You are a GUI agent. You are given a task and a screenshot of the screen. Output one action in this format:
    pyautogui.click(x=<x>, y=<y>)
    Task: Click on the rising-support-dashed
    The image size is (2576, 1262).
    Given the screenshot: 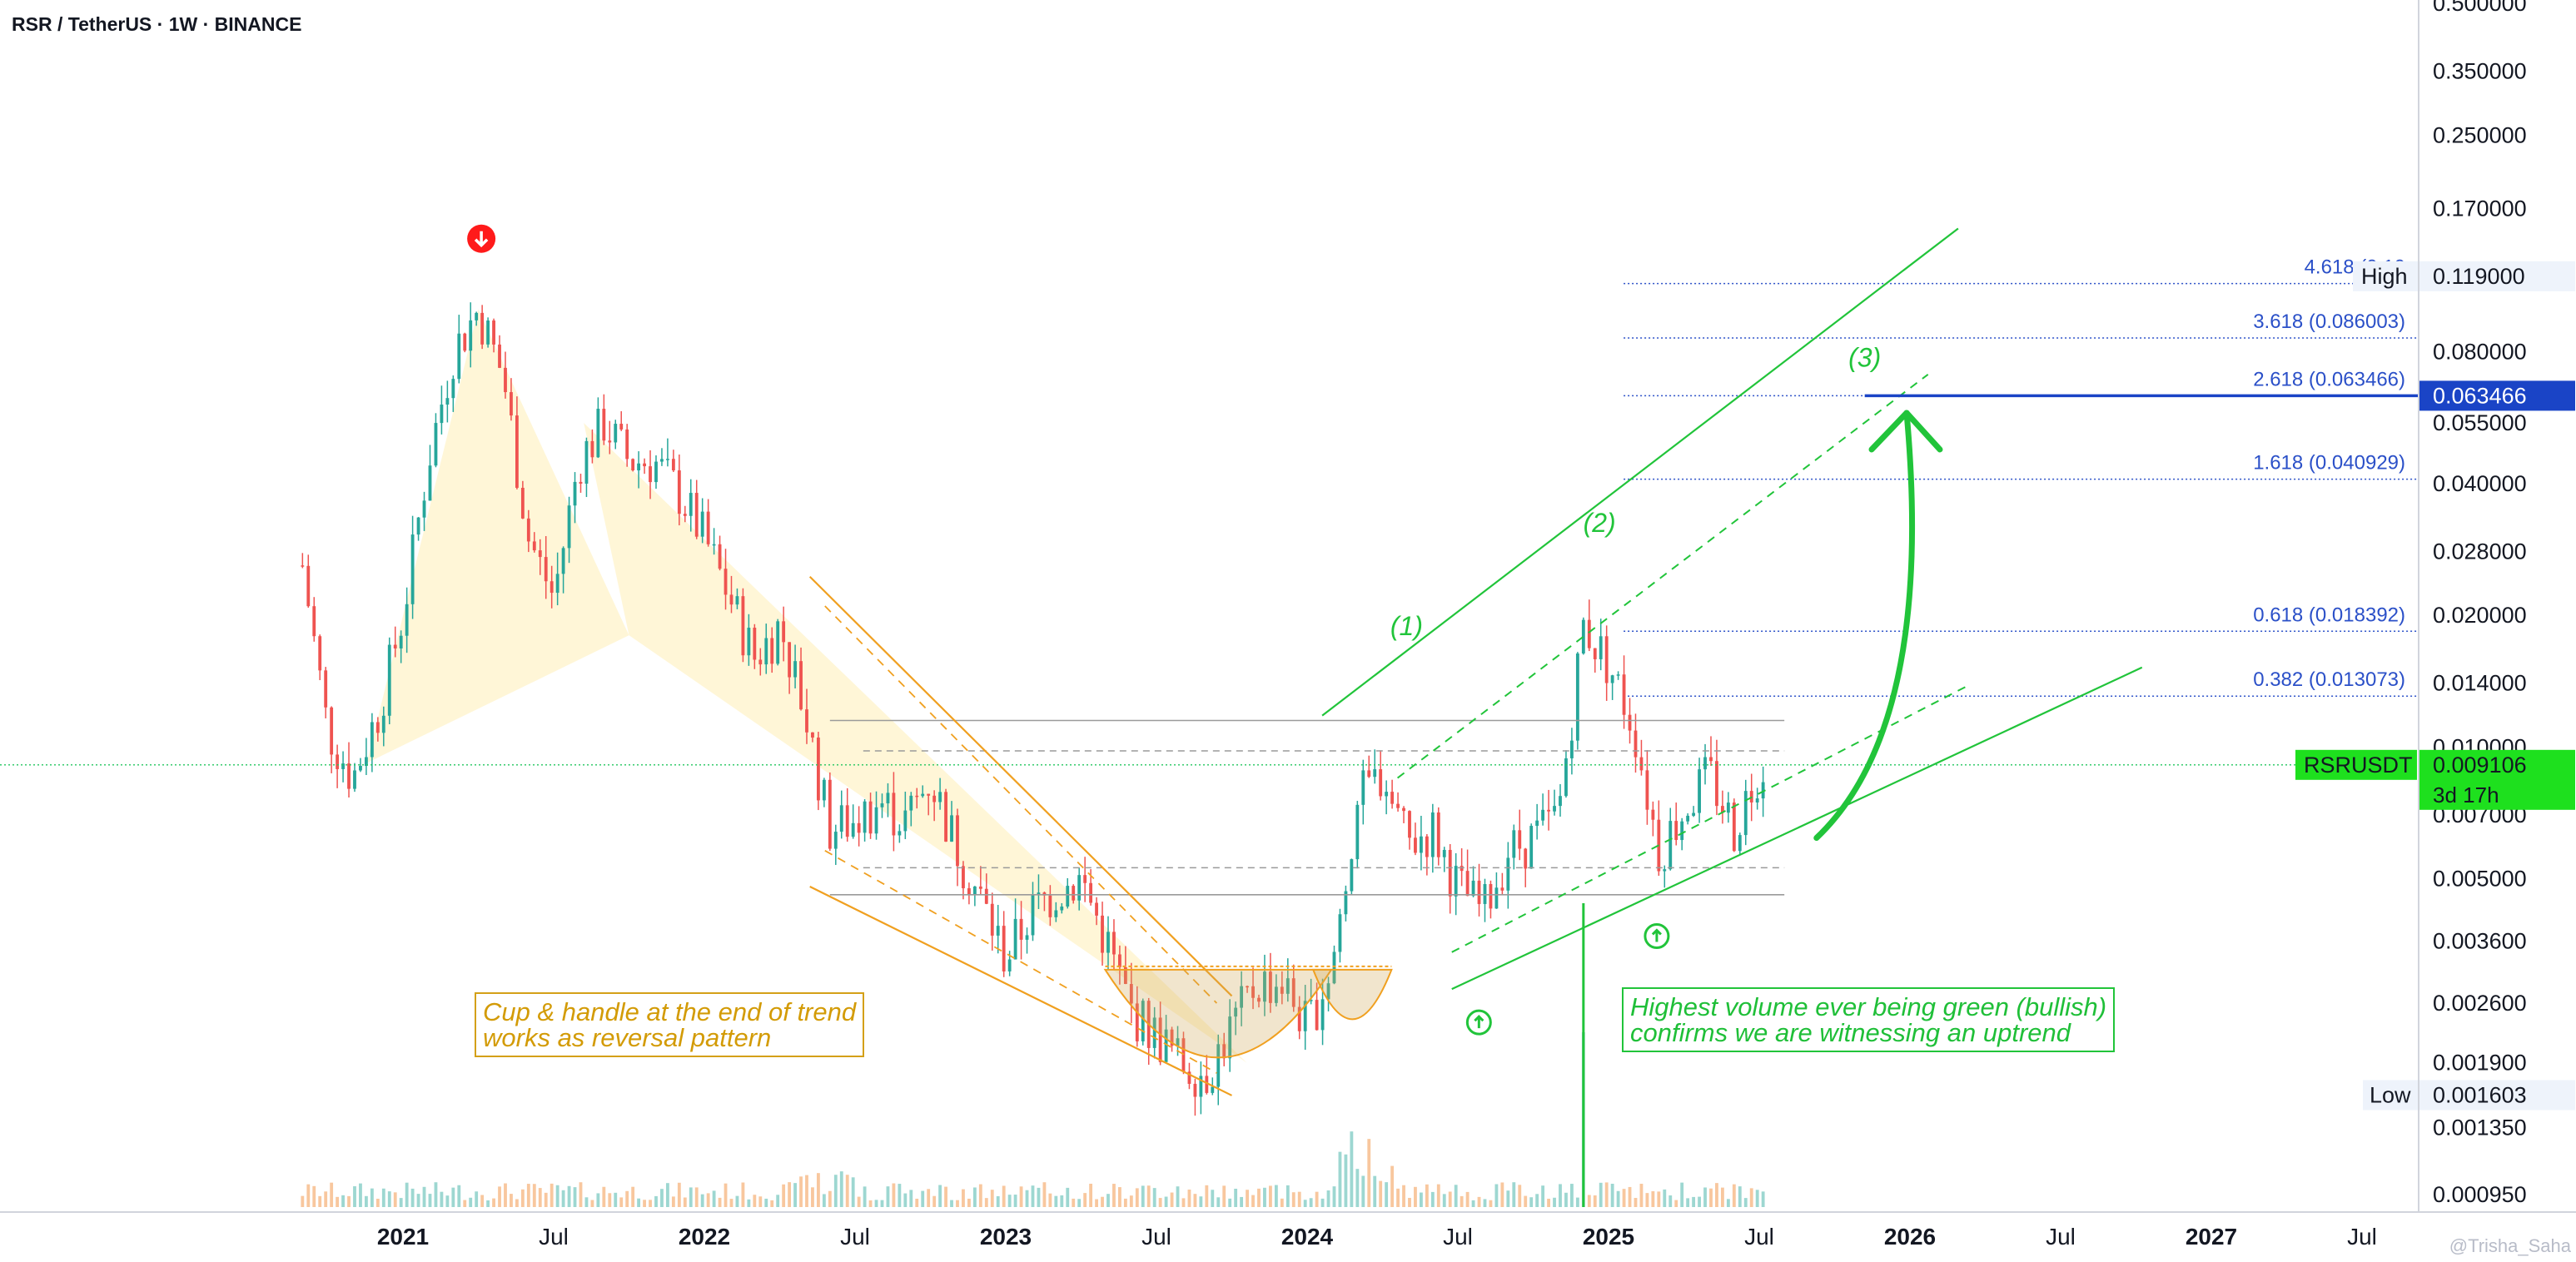 What is the action you would take?
    pyautogui.click(x=1711, y=818)
    